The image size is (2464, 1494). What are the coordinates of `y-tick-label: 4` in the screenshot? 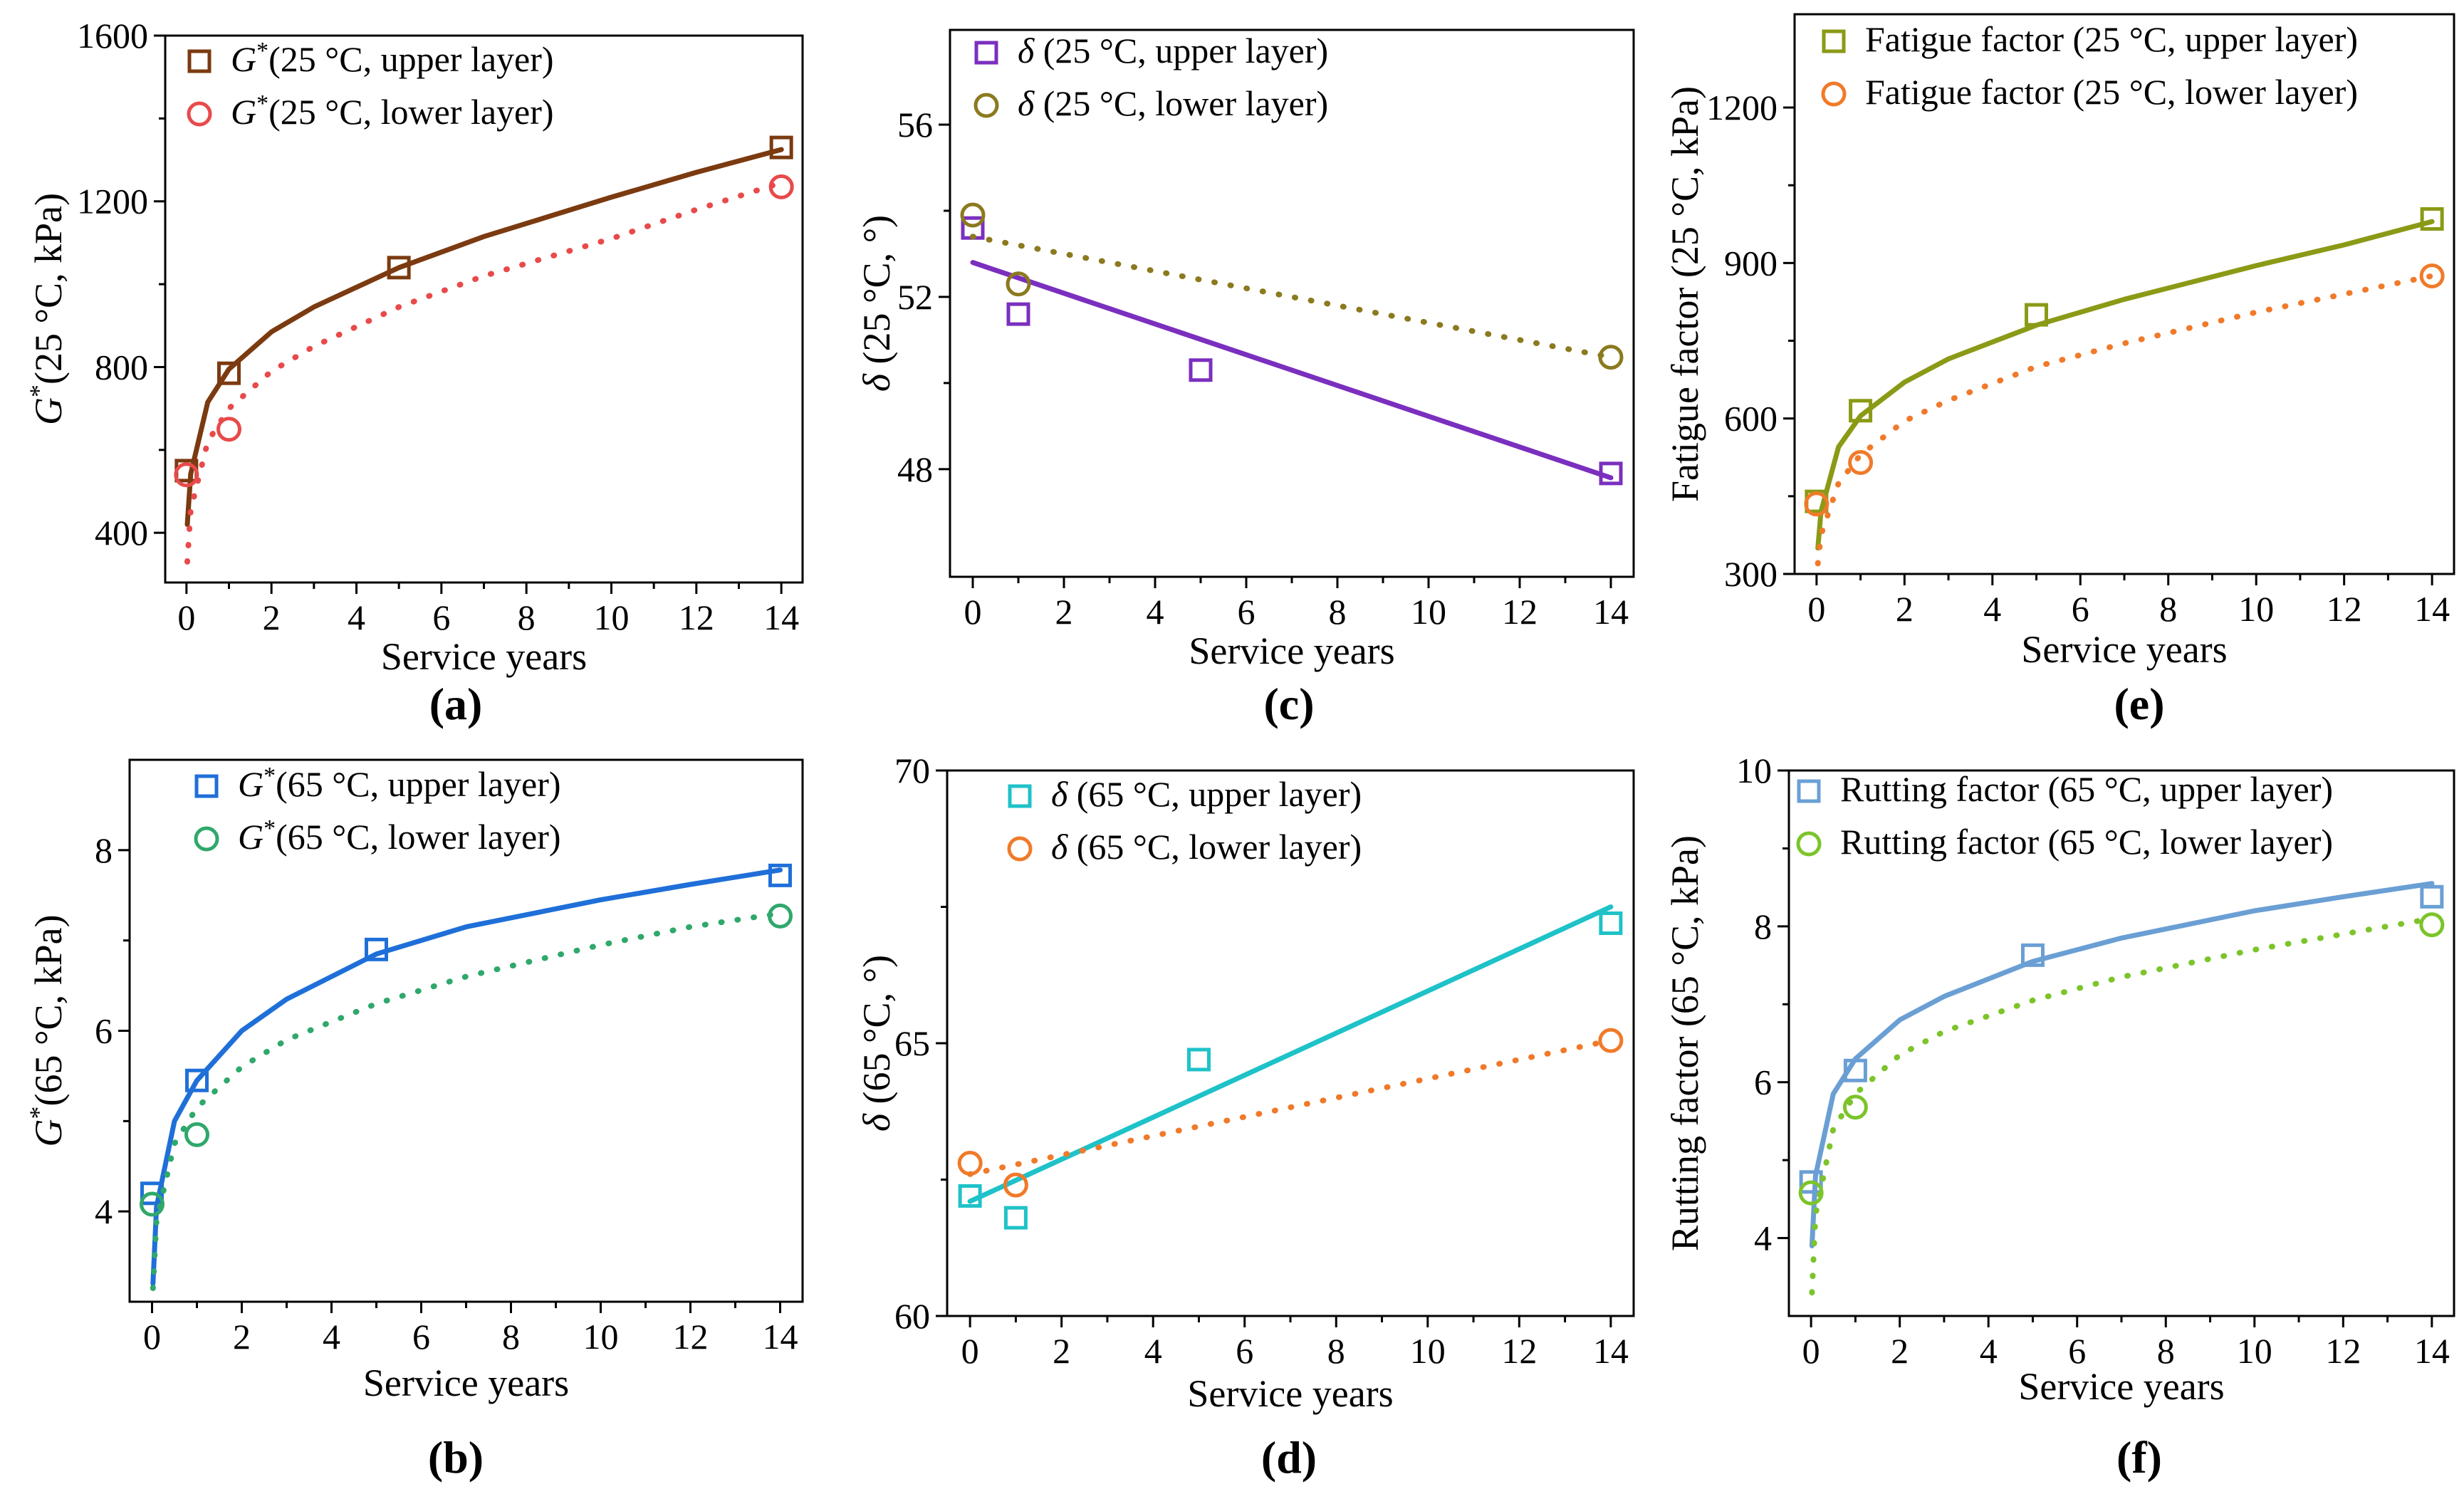 It's located at (1763, 1238).